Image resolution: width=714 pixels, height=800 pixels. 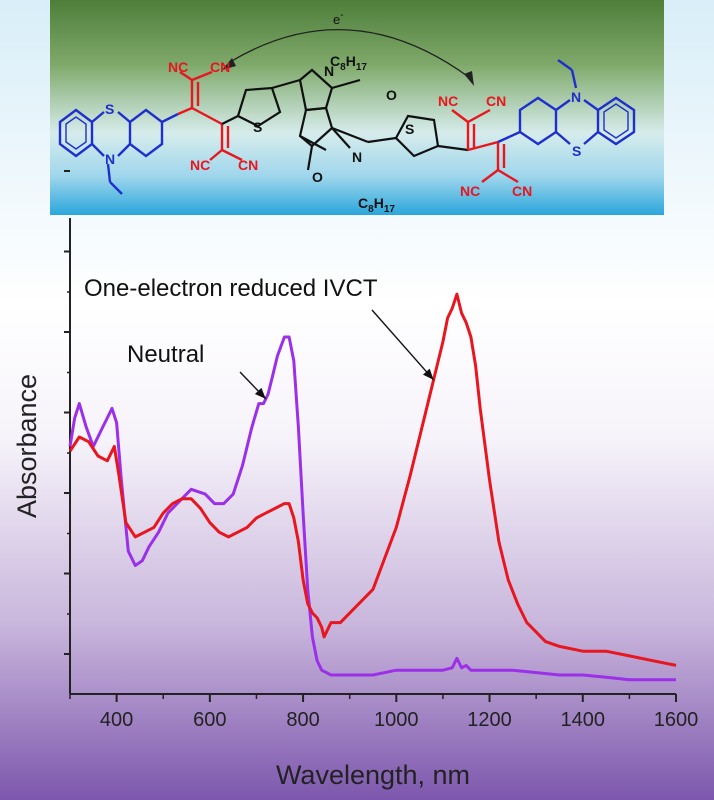 What do you see at coordinates (379, 203) in the screenshot?
I see `dpp-hydrogen-bottom: H` at bounding box center [379, 203].